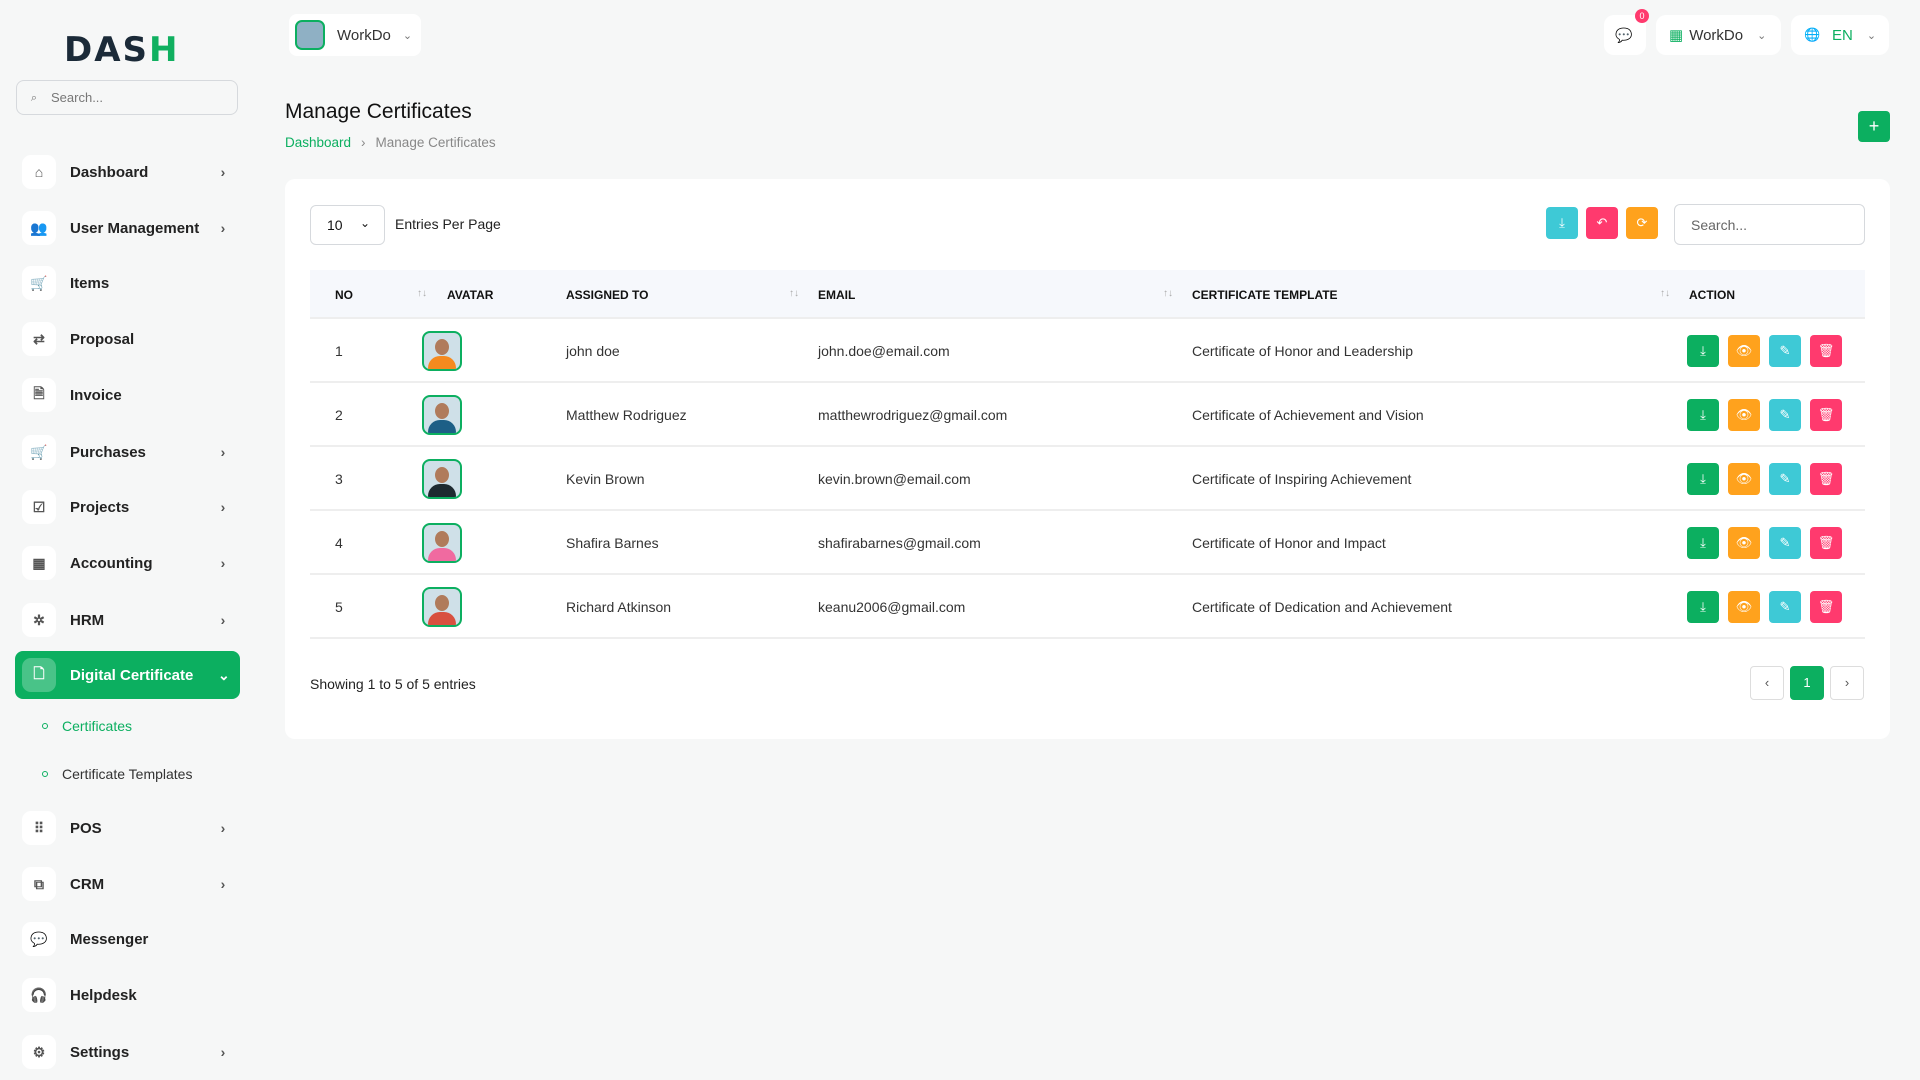  What do you see at coordinates (39, 563) in the screenshot?
I see `grid-icon: ▦` at bounding box center [39, 563].